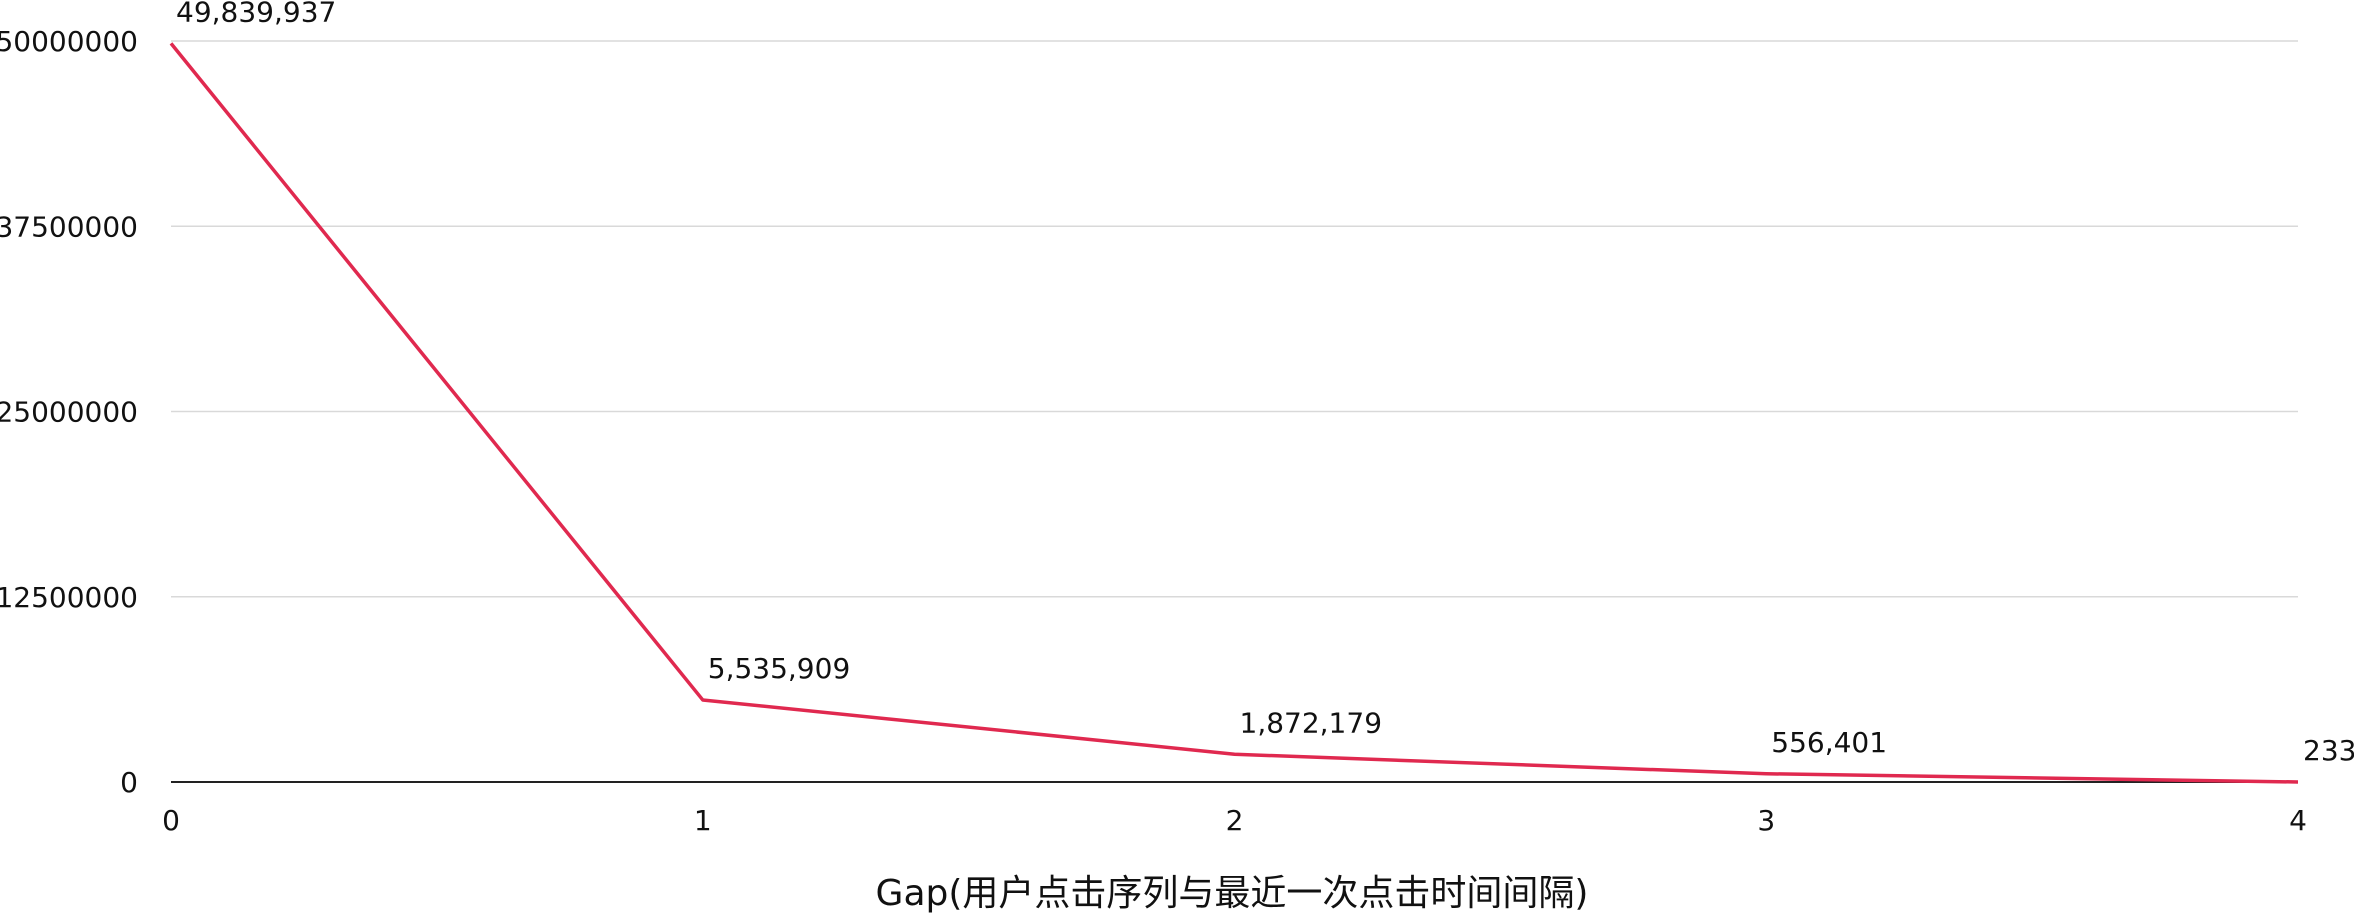  I want to click on y-tick-label: 25000000, so click(69, 412).